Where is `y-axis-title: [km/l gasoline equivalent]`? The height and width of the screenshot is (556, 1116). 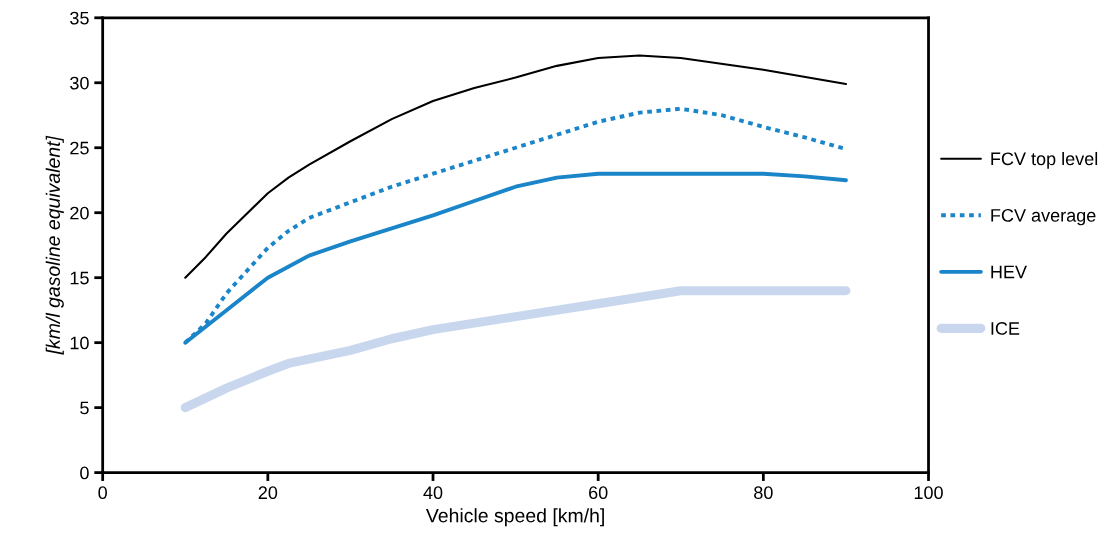 y-axis-title: [km/l gasoline equivalent] is located at coordinates (54, 245).